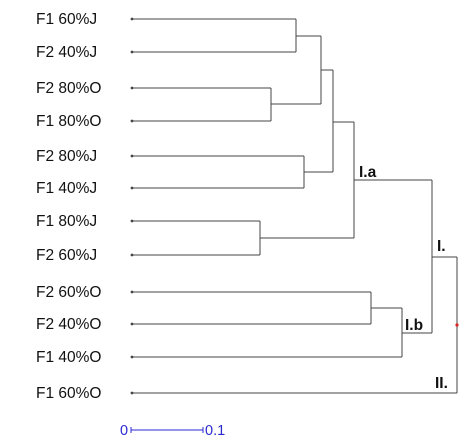 Image resolution: width=474 pixels, height=442 pixels. I want to click on leaf-label-f2-80-o: F2 80%O, so click(68, 88).